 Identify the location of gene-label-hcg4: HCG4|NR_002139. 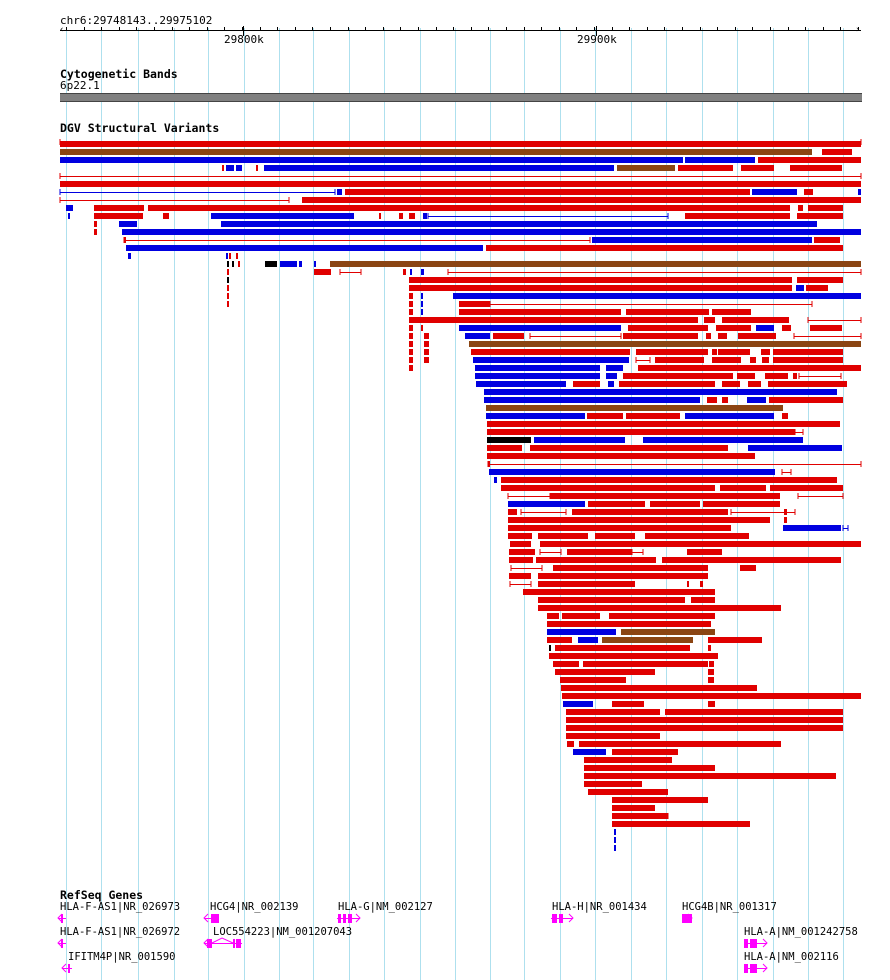
(254, 907).